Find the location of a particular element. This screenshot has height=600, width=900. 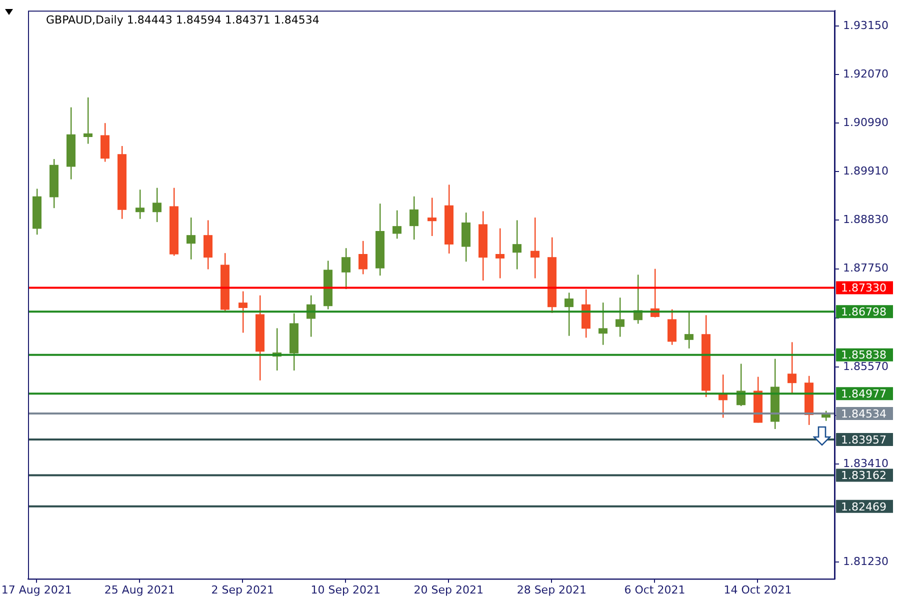

ref-line-label: 1.86798 is located at coordinates (863, 312).